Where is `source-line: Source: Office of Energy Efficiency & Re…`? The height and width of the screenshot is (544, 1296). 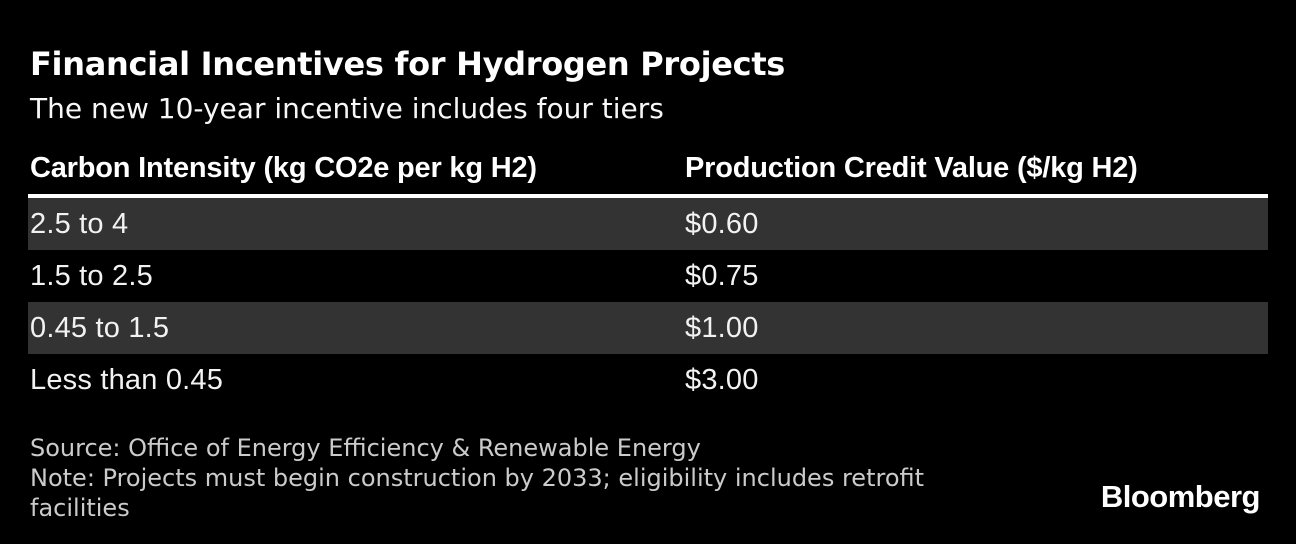
source-line: Source: Office of Energy Efficiency & Re… is located at coordinates (365, 448).